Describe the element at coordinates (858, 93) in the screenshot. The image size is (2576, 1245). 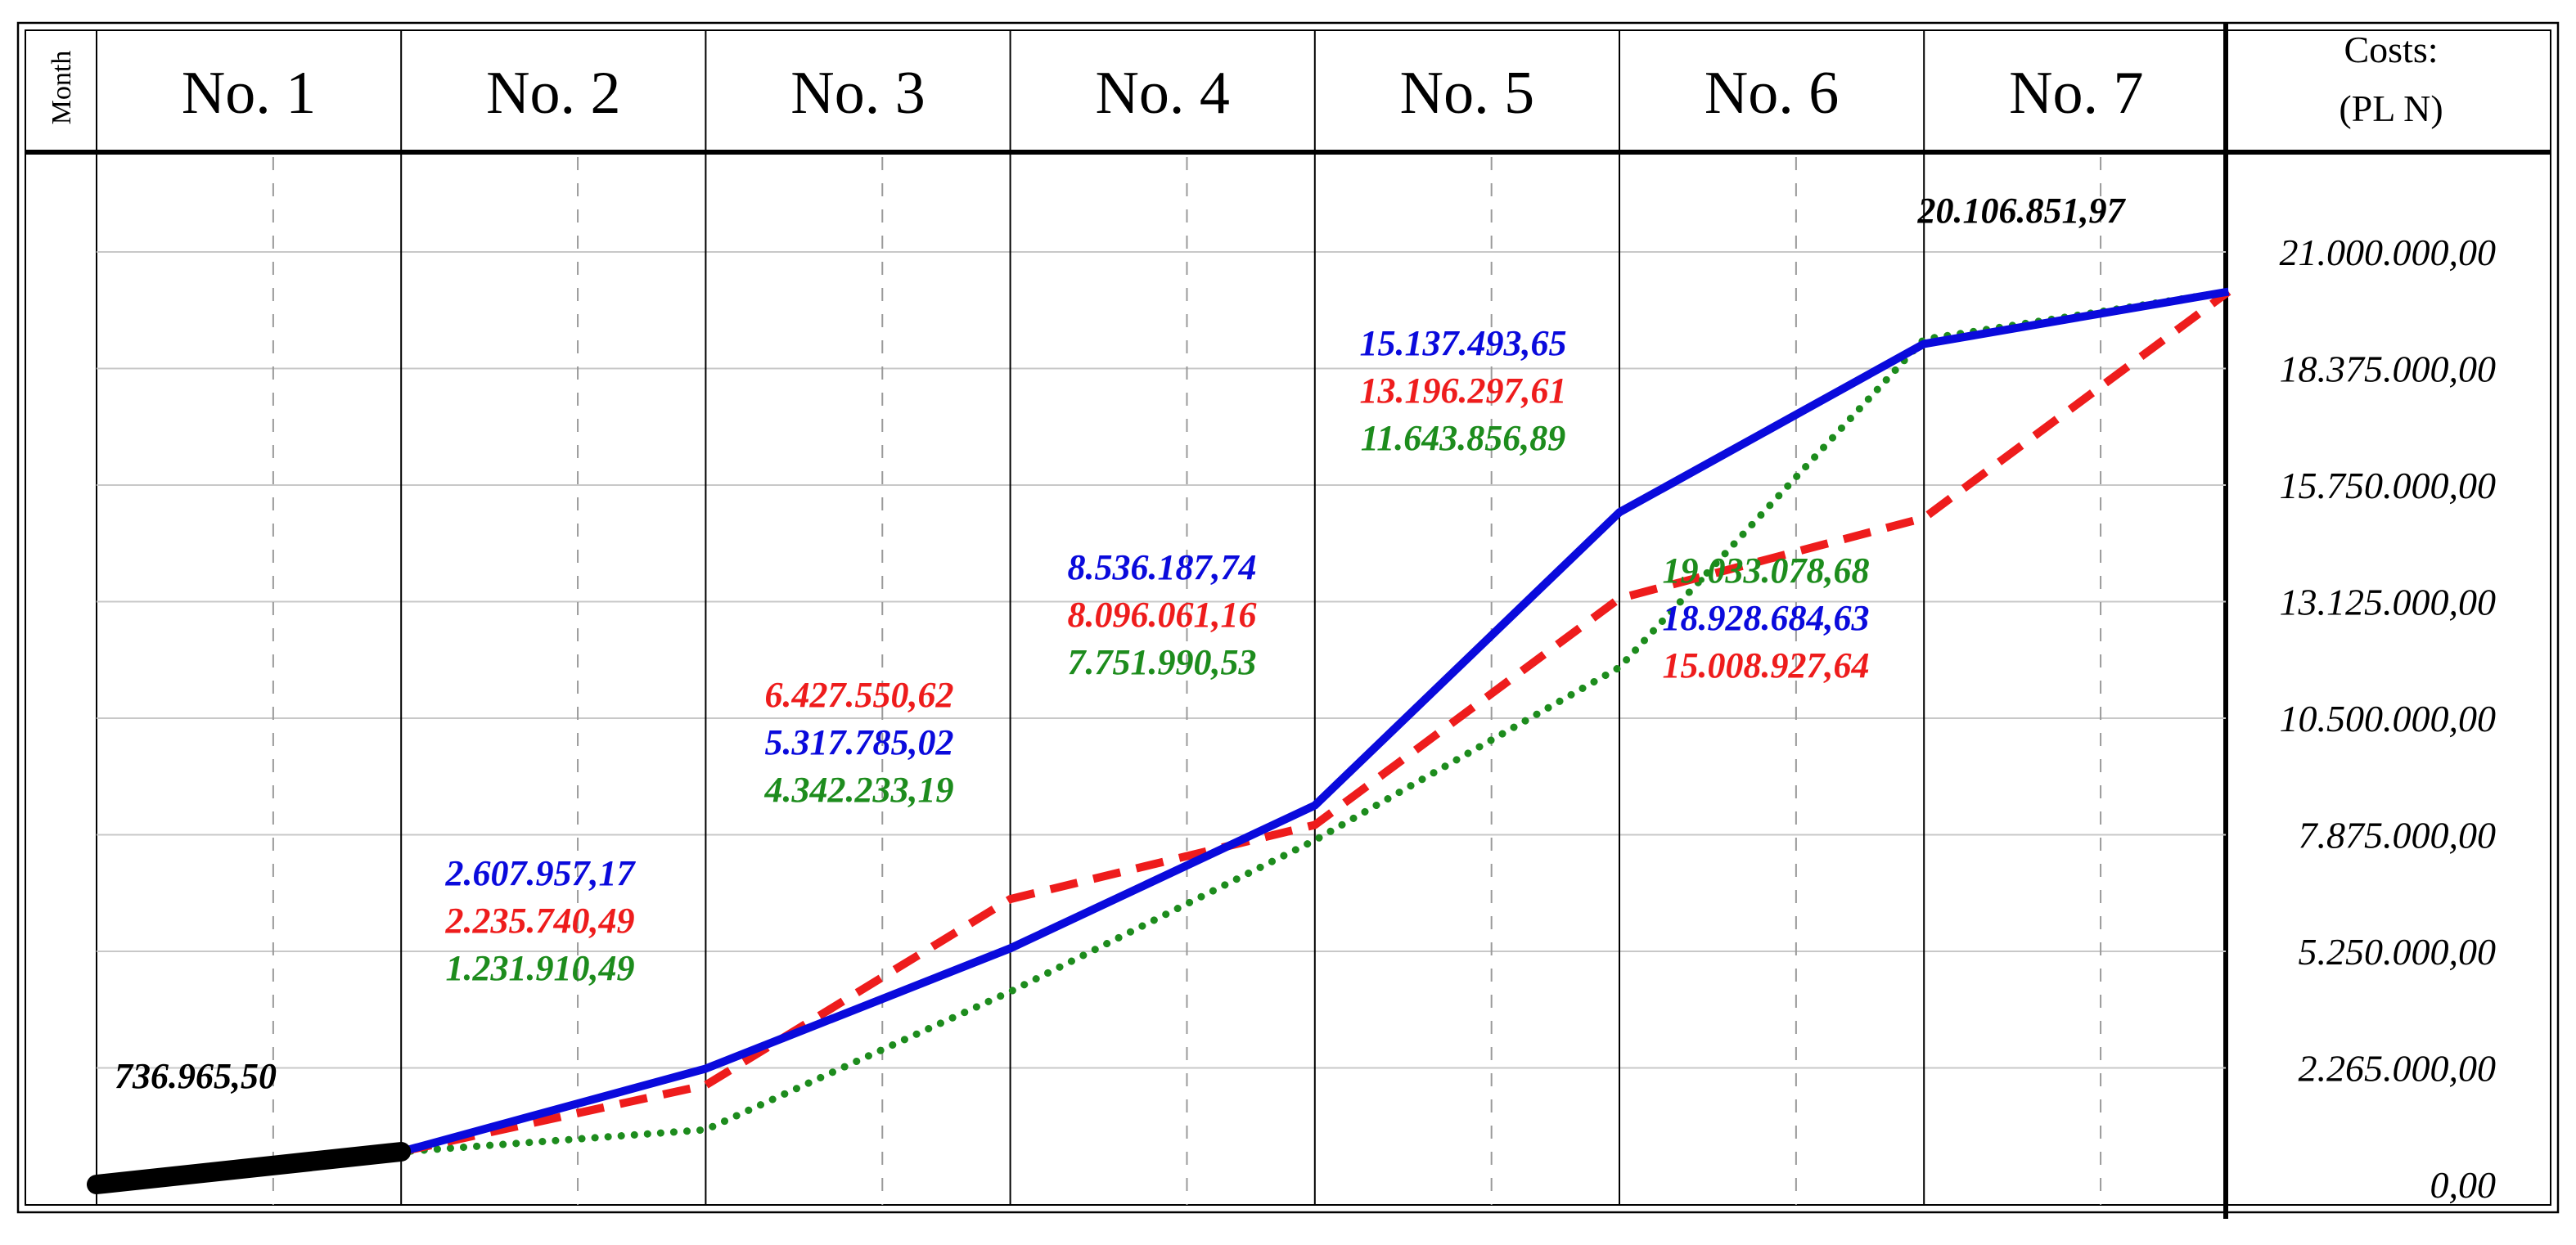
I see `column-header: No. 3` at that location.